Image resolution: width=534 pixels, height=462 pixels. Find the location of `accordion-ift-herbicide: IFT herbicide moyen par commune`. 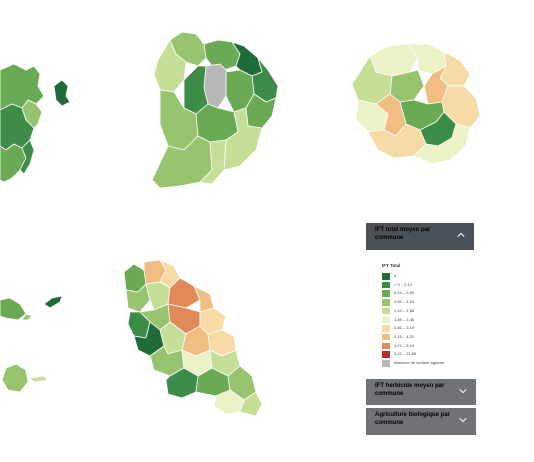

accordion-ift-herbicide: IFT herbicide moyen par commune is located at coordinates (421, 392).